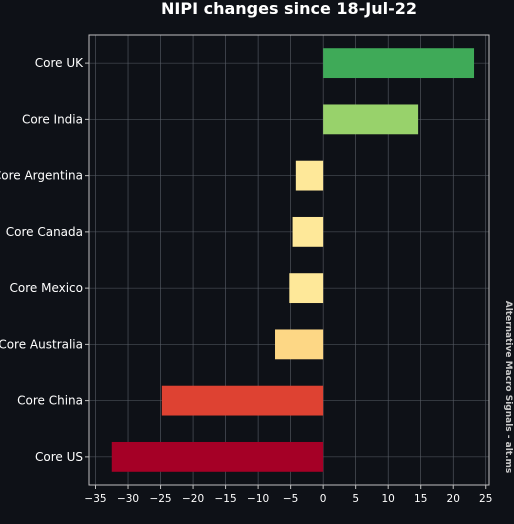 Image resolution: width=514 pixels, height=524 pixels. I want to click on bar-core-us, so click(217, 456).